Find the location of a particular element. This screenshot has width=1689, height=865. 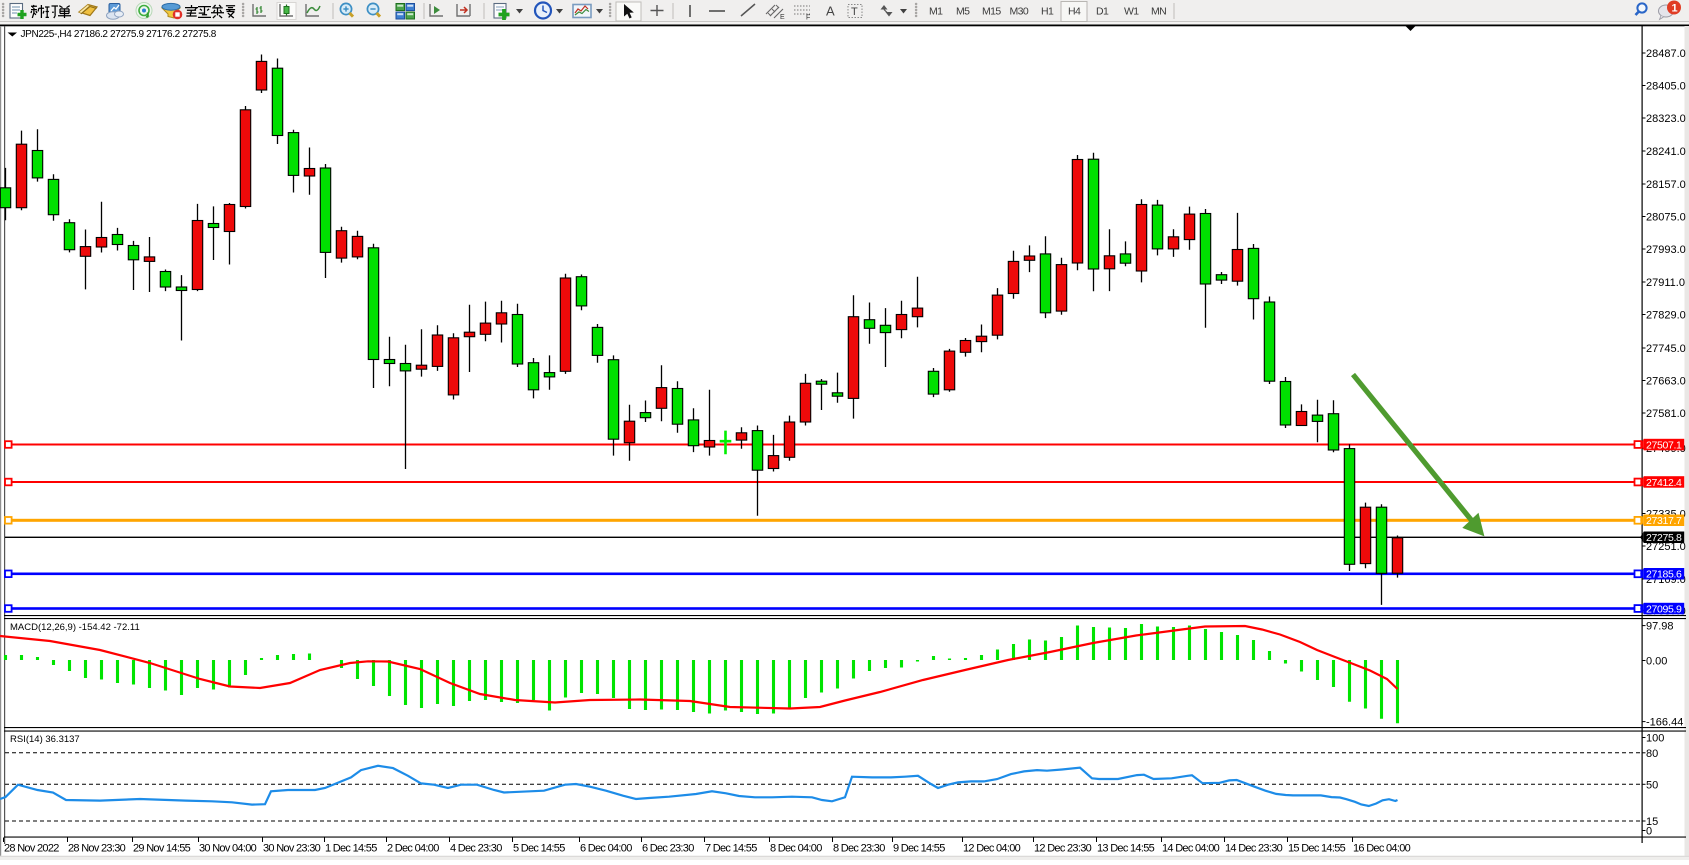

svg-text: 80 is located at coordinates (1652, 754).